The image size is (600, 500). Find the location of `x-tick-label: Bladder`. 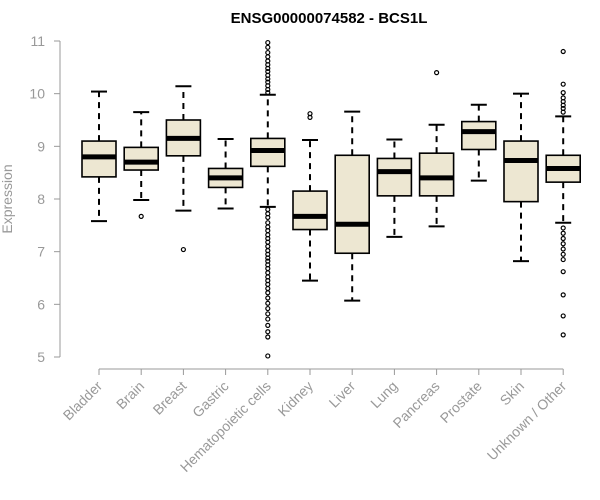

x-tick-label: Bladder is located at coordinates (83, 401).